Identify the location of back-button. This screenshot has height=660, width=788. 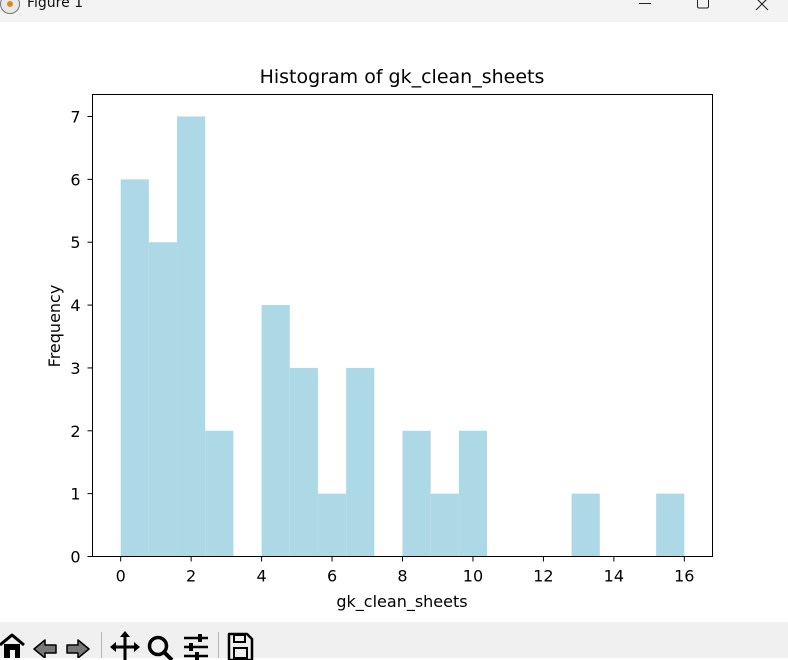
(45, 644).